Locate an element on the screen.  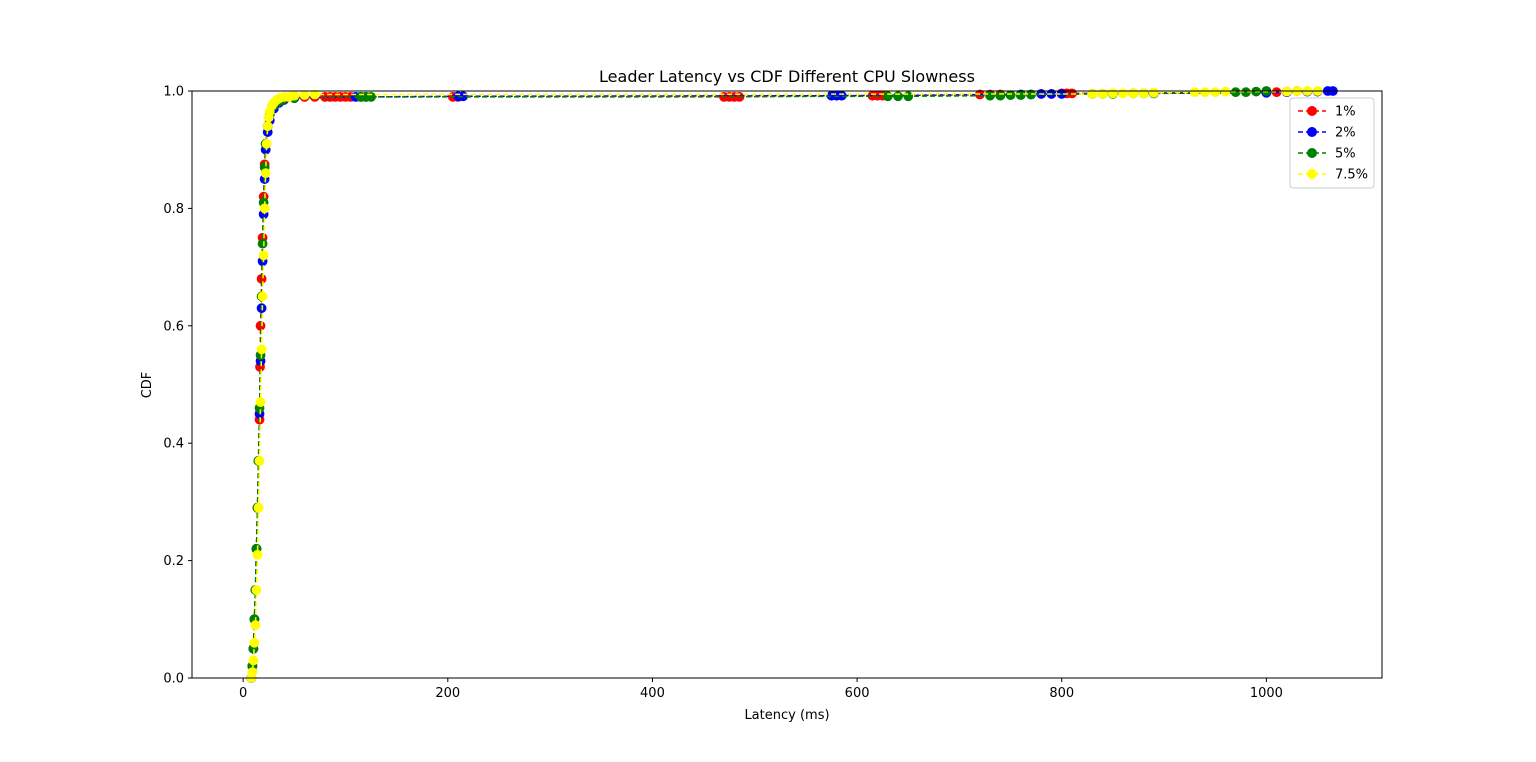
x-tick-label: 0 is located at coordinates (243, 693).